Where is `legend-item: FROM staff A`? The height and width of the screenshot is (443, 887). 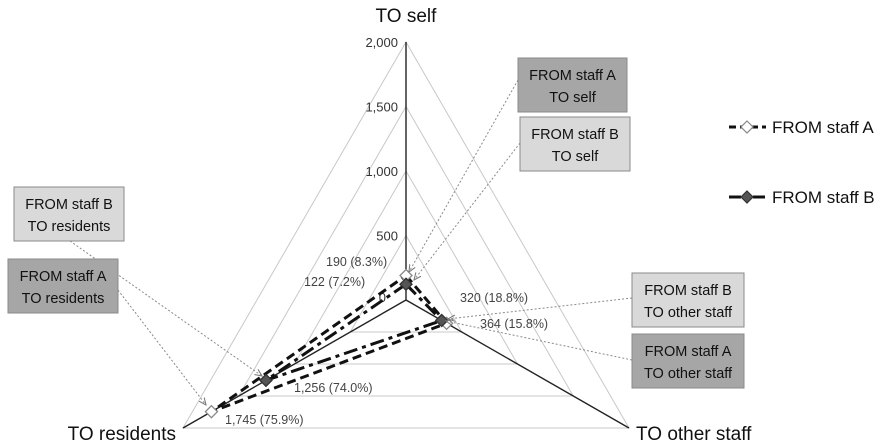 legend-item: FROM staff A is located at coordinates (801, 127).